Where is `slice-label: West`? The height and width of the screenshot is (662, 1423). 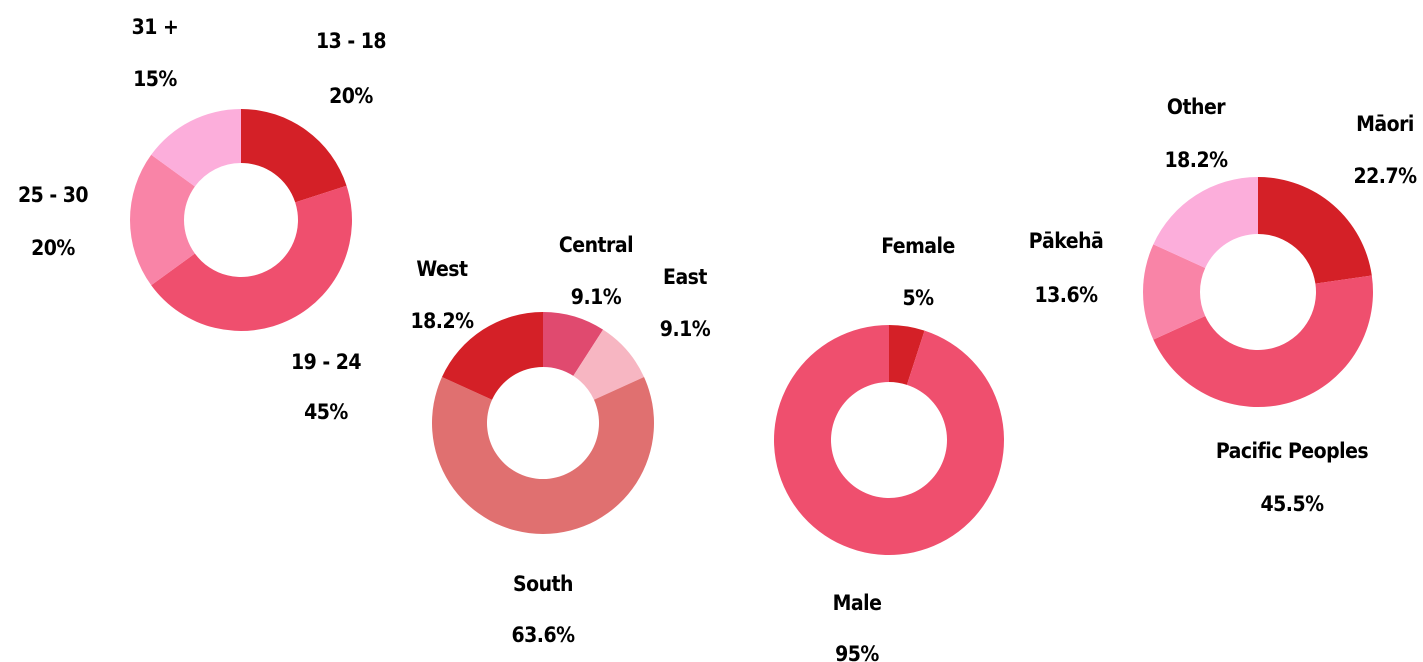 slice-label: West is located at coordinates (442, 269).